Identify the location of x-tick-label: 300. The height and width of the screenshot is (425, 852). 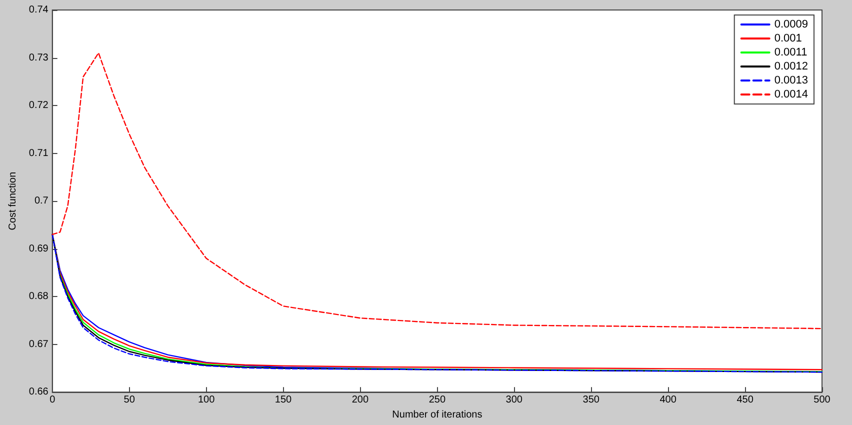
(514, 400).